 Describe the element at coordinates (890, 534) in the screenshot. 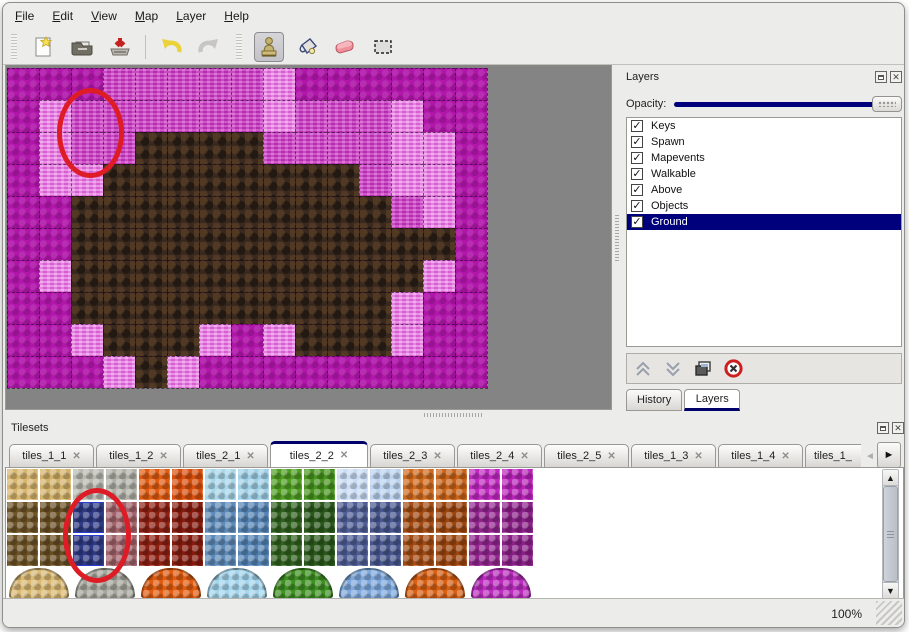

I see `tileset-vertical-scrollbar: ▲ ▼` at that location.